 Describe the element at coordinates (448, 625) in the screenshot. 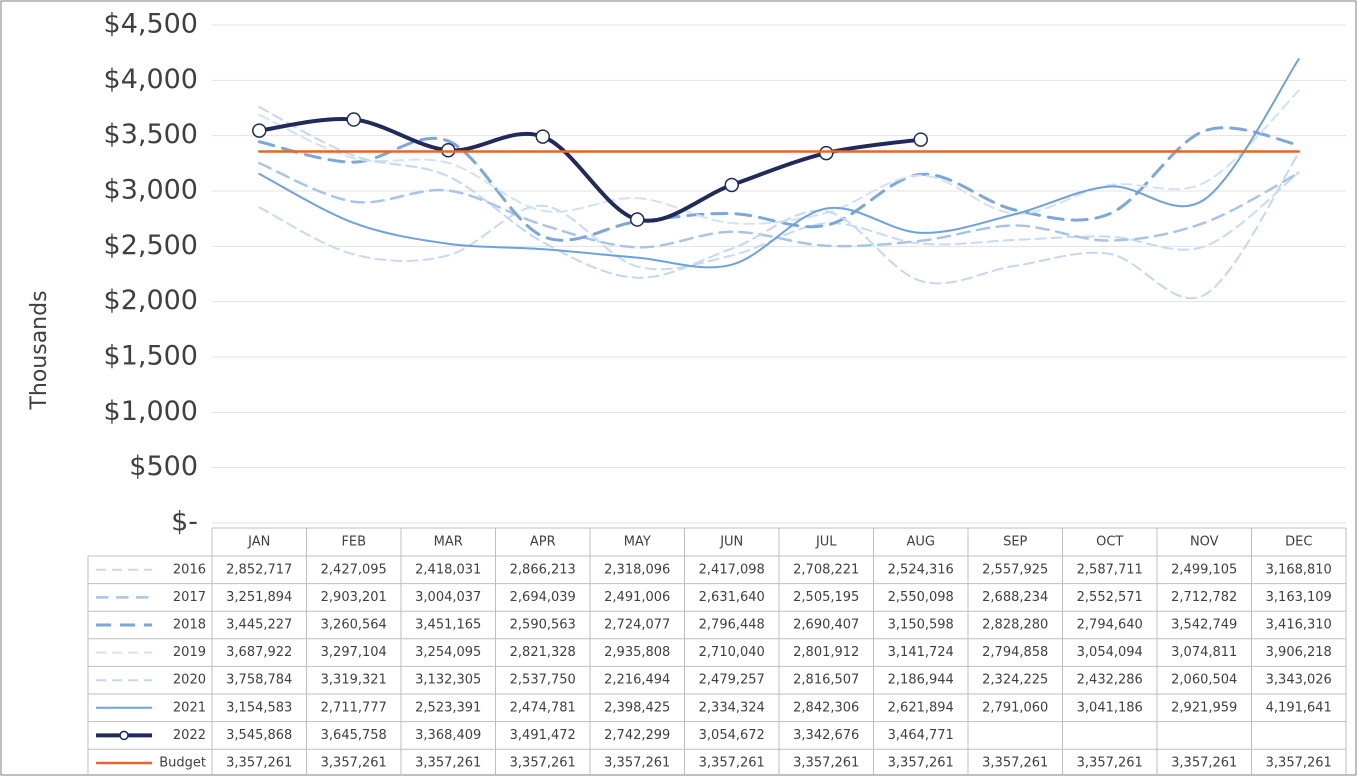

I see `table-cell: 3,451,165` at that location.